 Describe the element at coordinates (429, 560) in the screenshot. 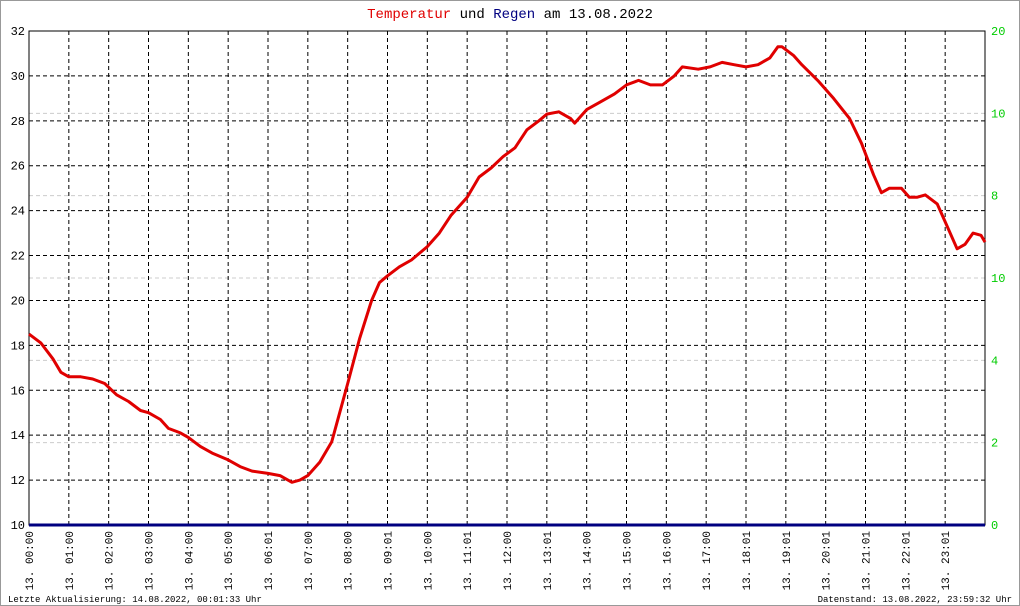

I see `x-tick-label: 13. 10:00` at that location.